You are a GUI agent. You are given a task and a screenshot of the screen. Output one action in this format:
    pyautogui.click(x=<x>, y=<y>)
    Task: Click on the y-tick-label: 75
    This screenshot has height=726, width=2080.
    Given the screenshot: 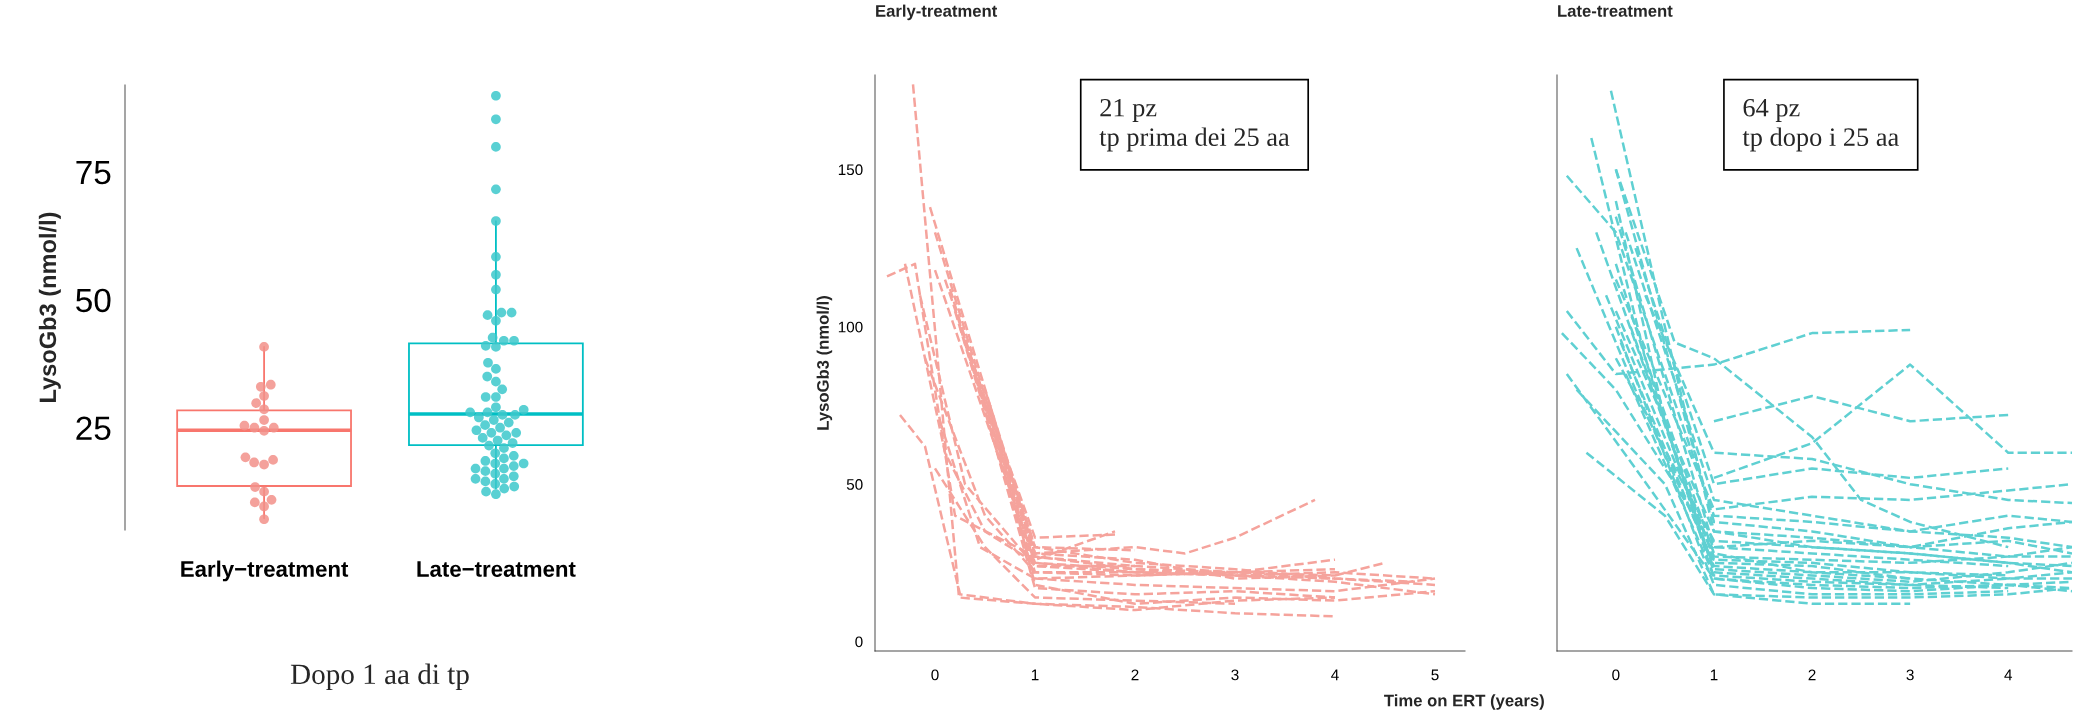 What is the action you would take?
    pyautogui.click(x=93, y=173)
    